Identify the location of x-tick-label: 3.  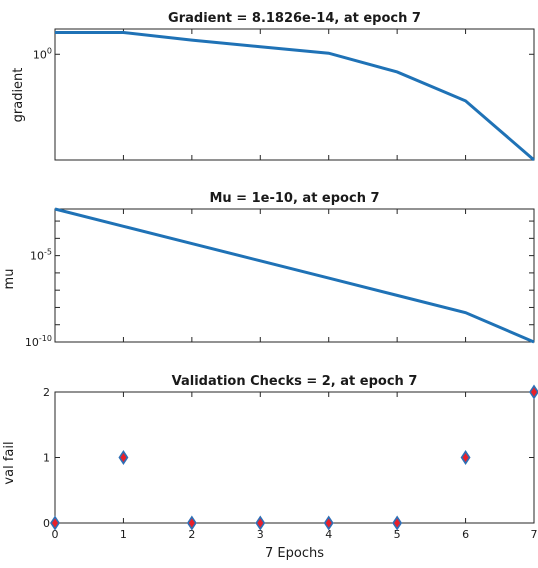
(260, 534).